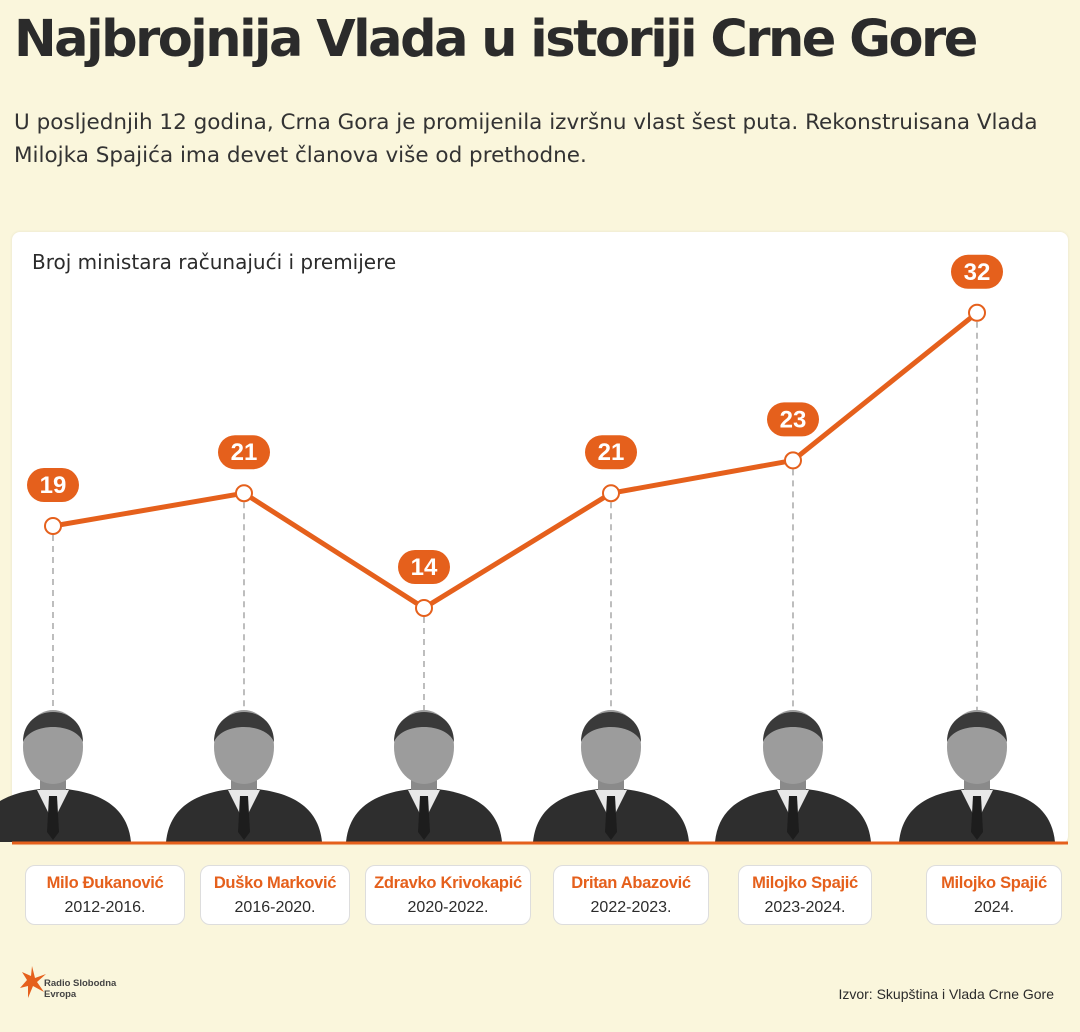 Image resolution: width=1080 pixels, height=1032 pixels. I want to click on politician-card: Duško Marković 2016-2020., so click(275, 895).